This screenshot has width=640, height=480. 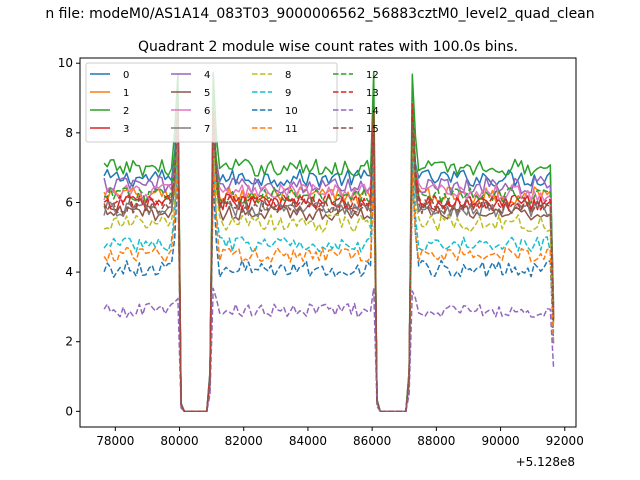 I want to click on legend-label-0: 0, so click(x=126, y=75).